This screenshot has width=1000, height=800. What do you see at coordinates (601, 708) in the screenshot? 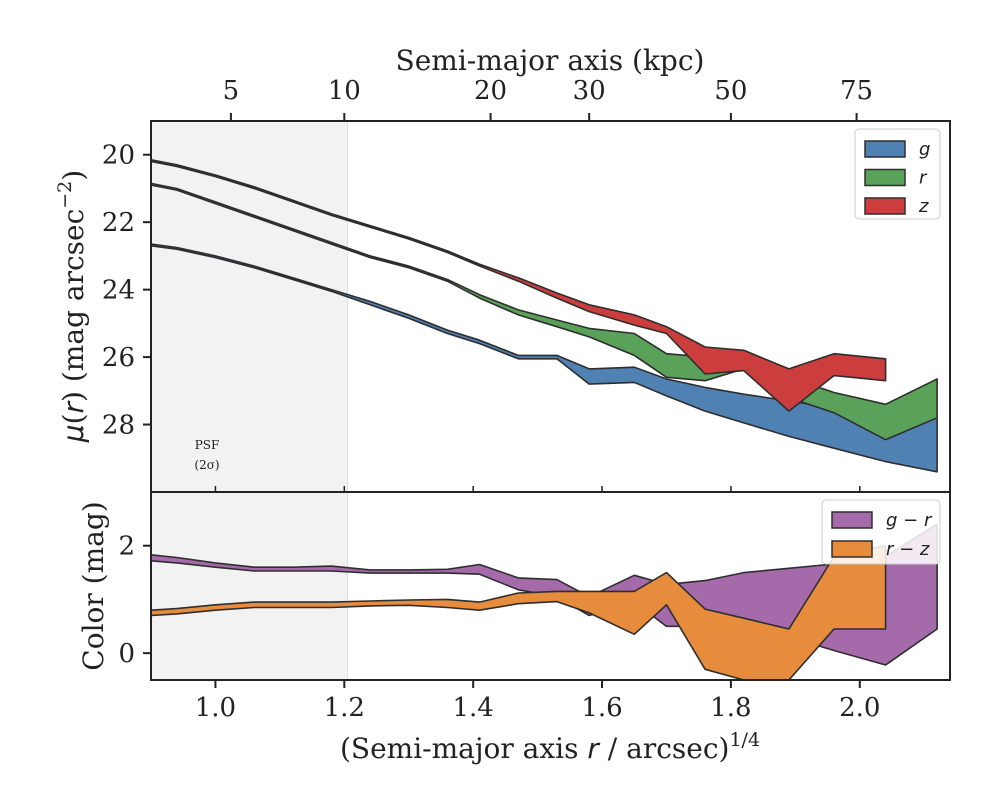
I see `x-tick-label: 1.6` at bounding box center [601, 708].